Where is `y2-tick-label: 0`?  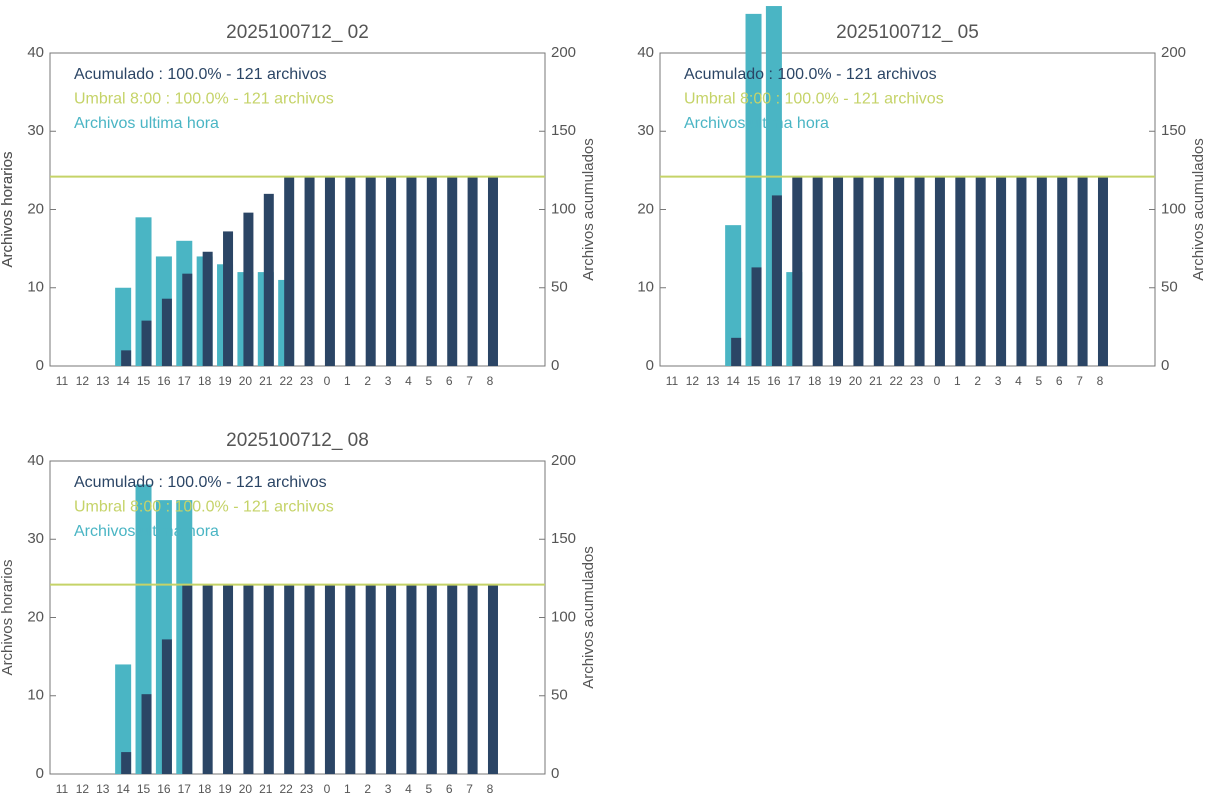 y2-tick-label: 0 is located at coordinates (555, 773).